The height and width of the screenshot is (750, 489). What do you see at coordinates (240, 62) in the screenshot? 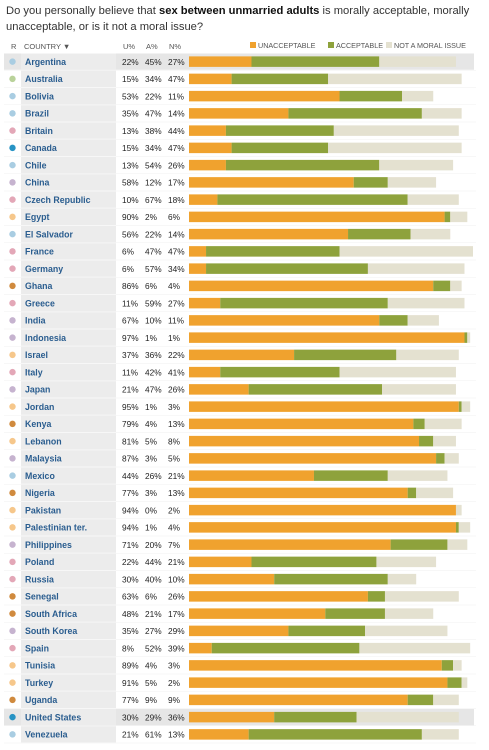
I see `table-row: Argentina 22% 45% 27%` at bounding box center [240, 62].